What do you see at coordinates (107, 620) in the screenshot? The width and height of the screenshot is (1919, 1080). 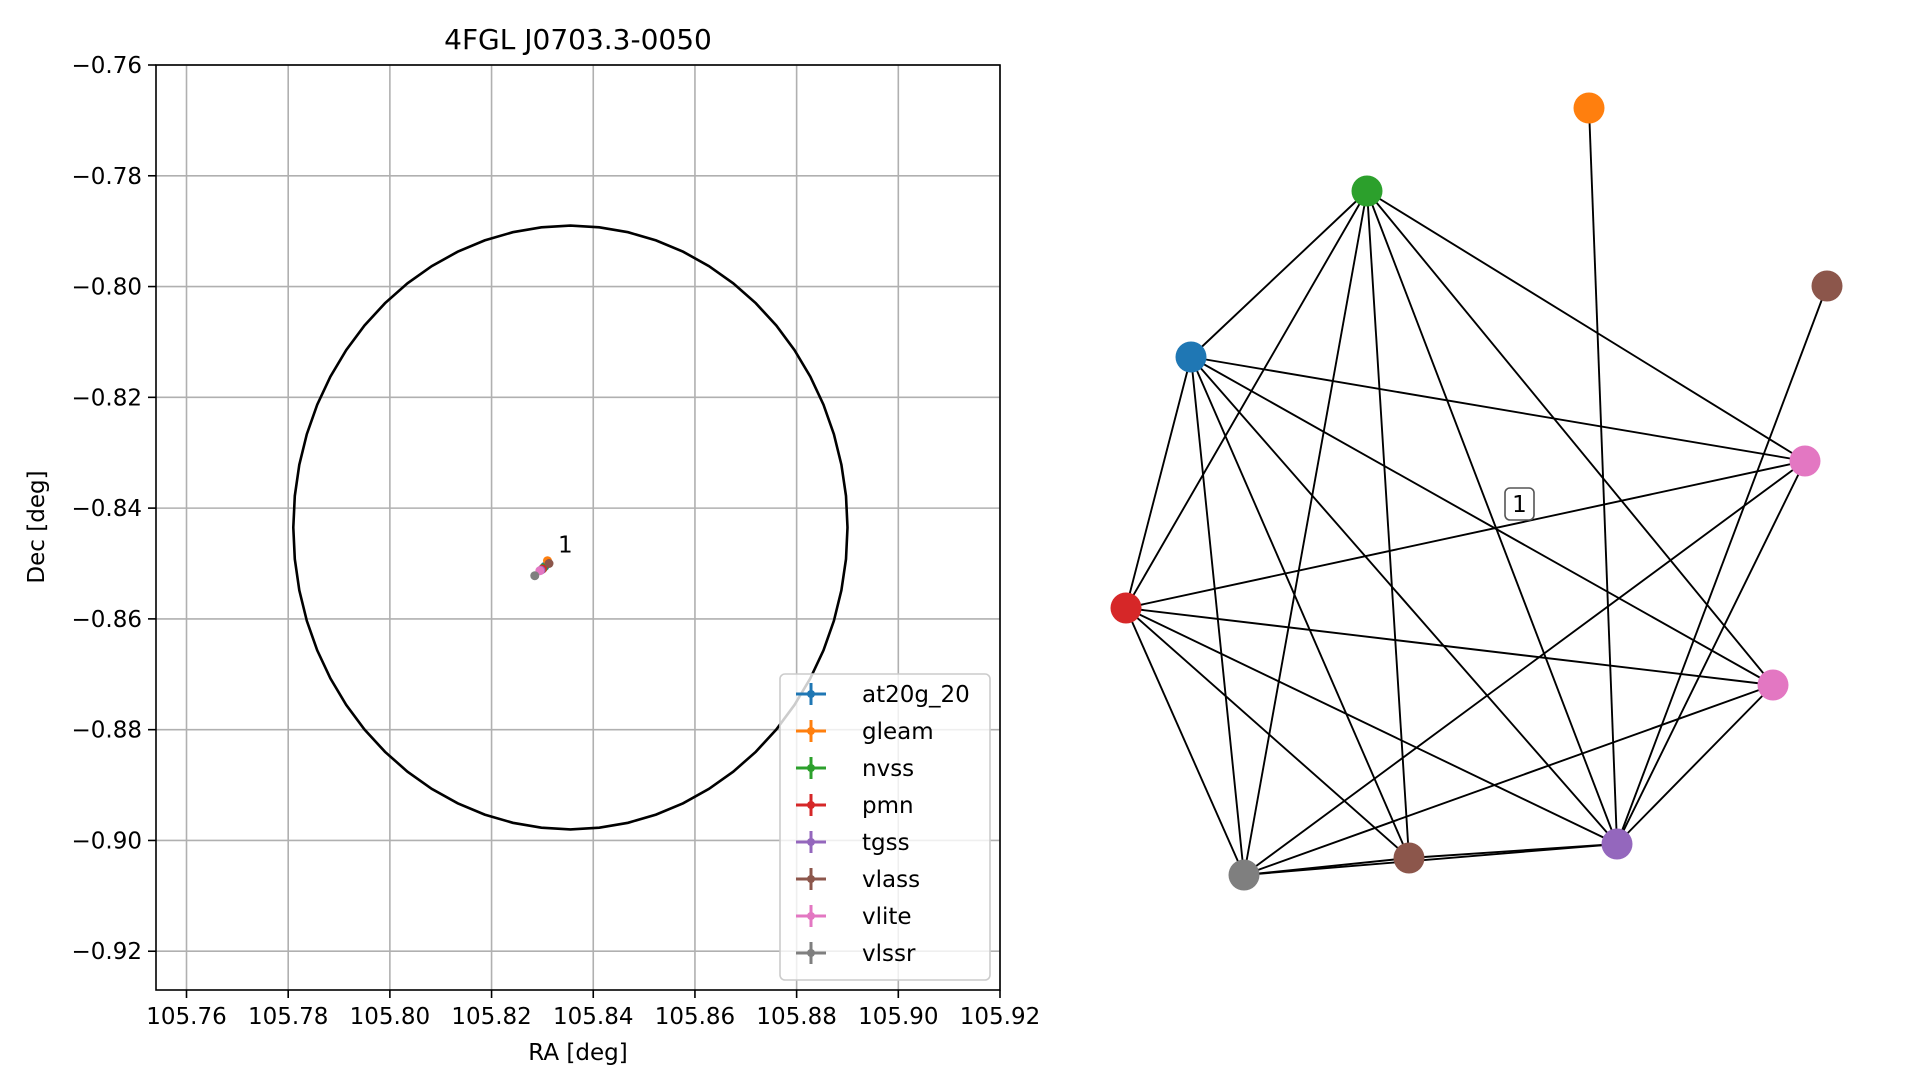 I see `y-tick-label: −0.86` at bounding box center [107, 620].